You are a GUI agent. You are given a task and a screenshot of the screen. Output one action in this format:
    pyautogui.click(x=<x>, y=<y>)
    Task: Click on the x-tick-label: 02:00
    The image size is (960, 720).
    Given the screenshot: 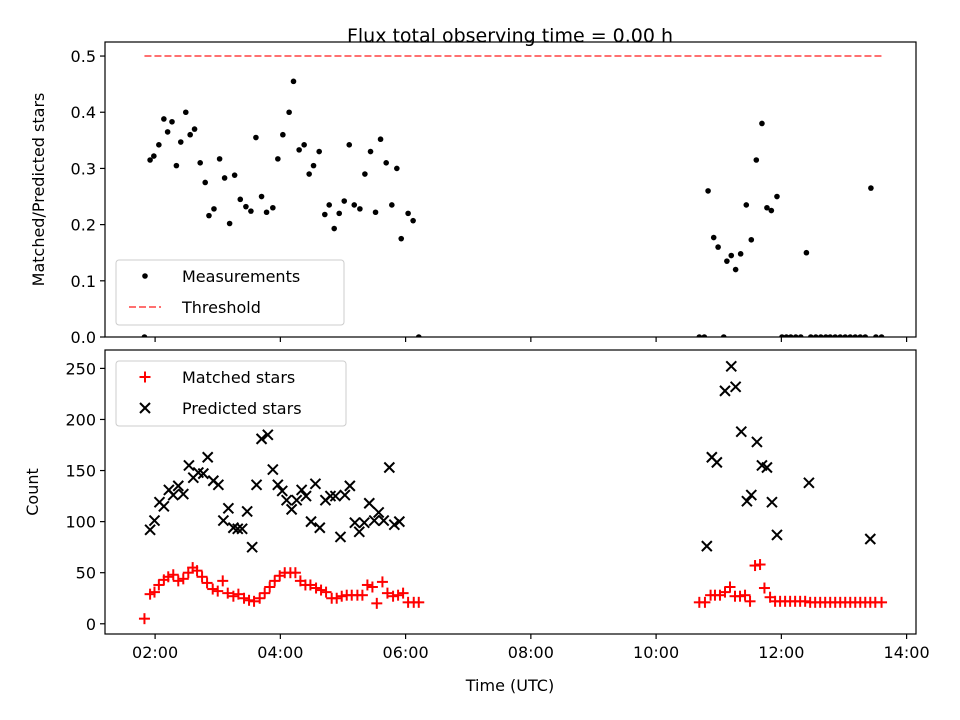 What is the action you would take?
    pyautogui.click(x=155, y=652)
    